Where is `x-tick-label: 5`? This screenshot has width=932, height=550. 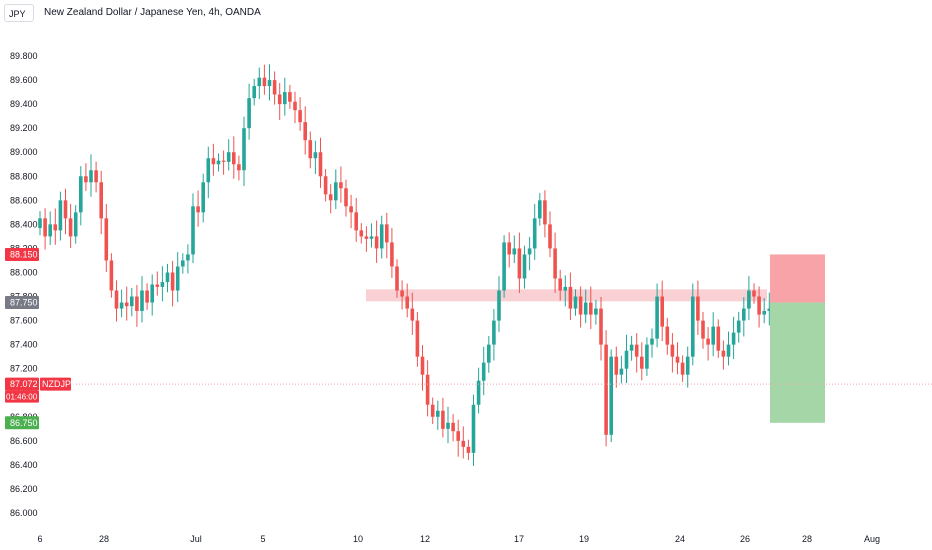
x-tick-label: 5 is located at coordinates (262, 539).